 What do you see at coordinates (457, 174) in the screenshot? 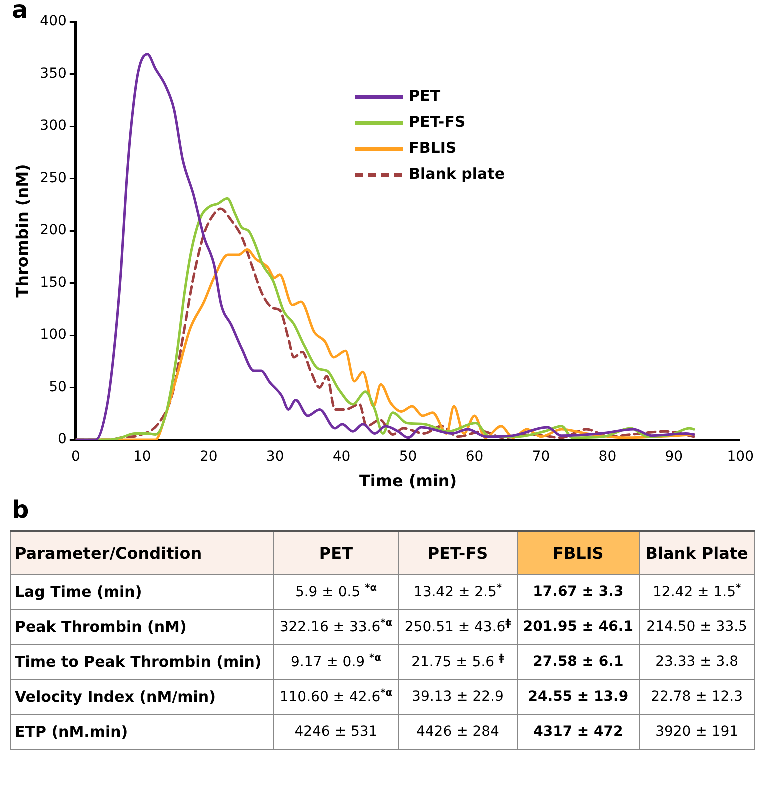
I see `legend-label: Blank plate` at bounding box center [457, 174].